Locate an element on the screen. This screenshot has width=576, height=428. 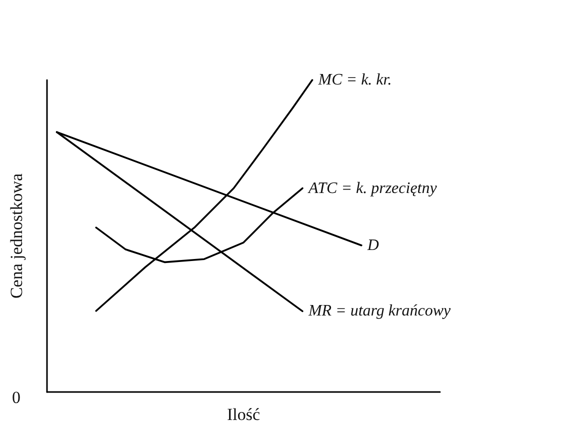
series-label: MC = k. kr. is located at coordinates (354, 80).